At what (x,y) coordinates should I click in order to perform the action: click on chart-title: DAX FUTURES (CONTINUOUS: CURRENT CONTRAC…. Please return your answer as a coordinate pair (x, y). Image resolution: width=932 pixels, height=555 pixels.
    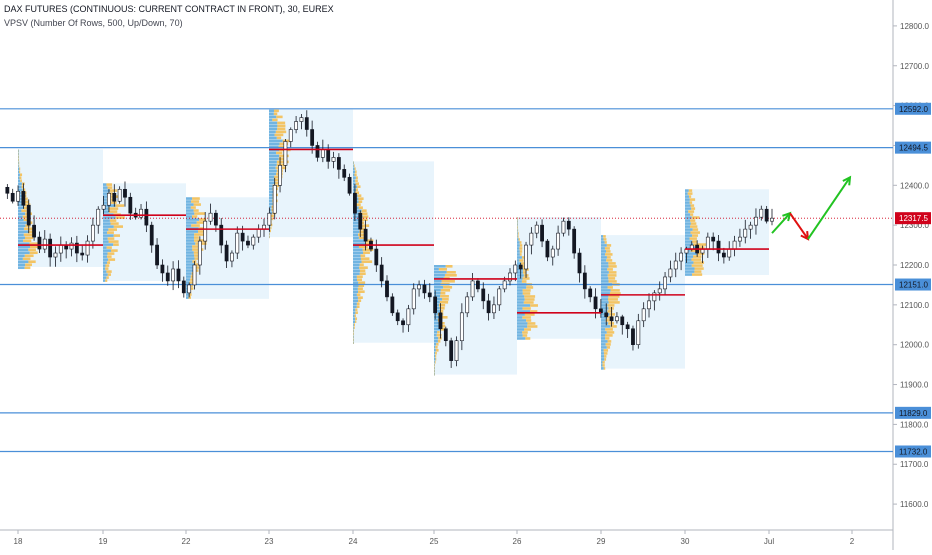
    Looking at the image, I should click on (169, 9).